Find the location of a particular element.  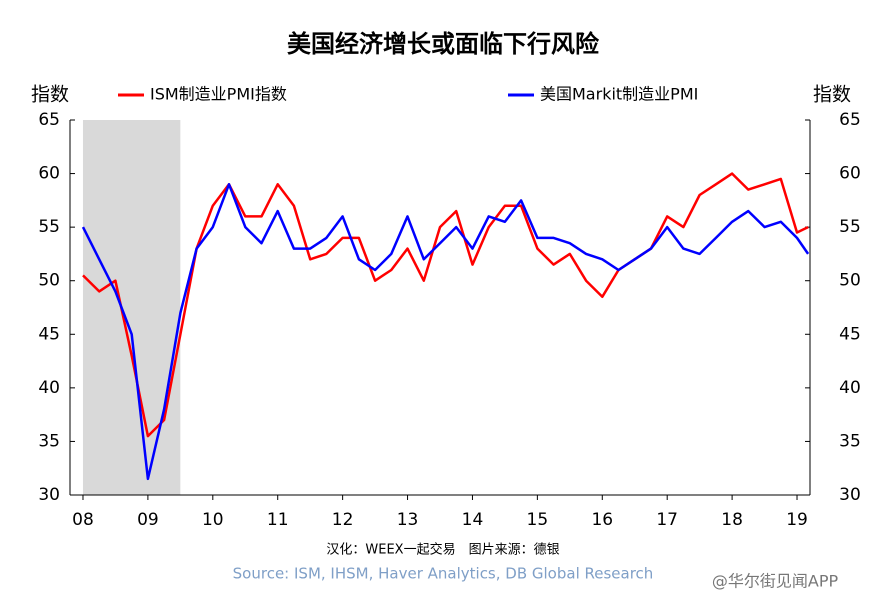

y2-tick-label: 35 is located at coordinates (850, 441).